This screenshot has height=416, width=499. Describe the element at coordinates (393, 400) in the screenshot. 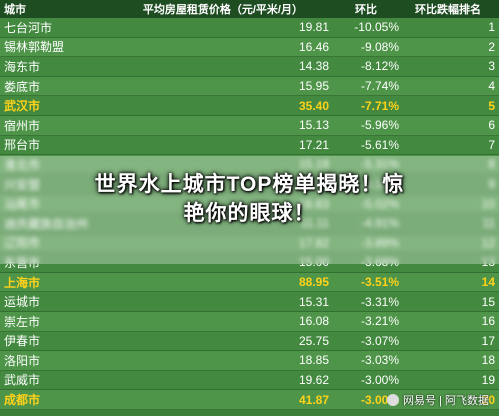

I see `netease-logo-icon` at that location.